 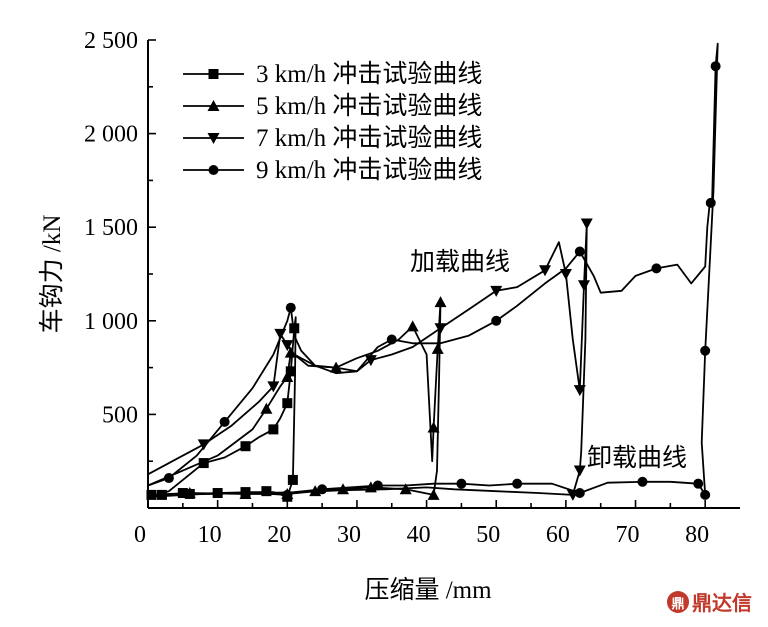 I want to click on legend-item-1: 3 km/h 冲击试验曲线, so click(x=332, y=74).